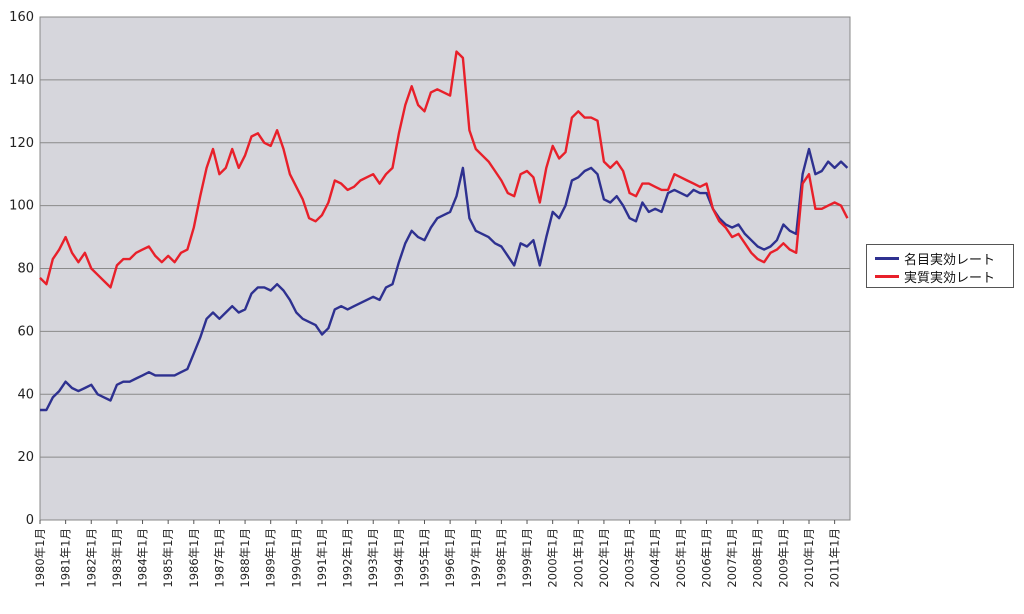 Image resolution: width=1024 pixels, height=614 pixels. Describe the element at coordinates (30, 520) in the screenshot. I see `y-tick-label: 0` at that location.